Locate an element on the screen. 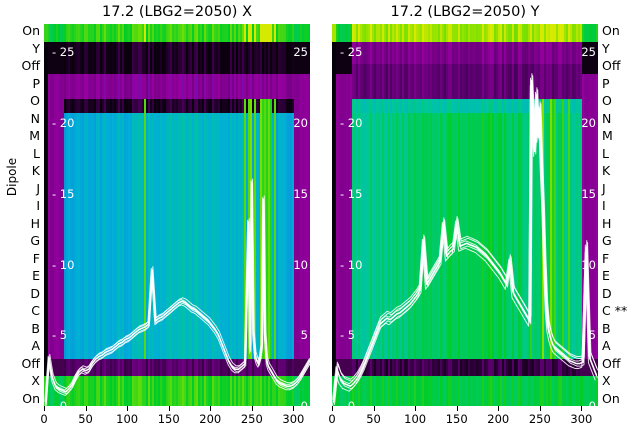 The height and width of the screenshot is (440, 640). category-label: K is located at coordinates (606, 171).